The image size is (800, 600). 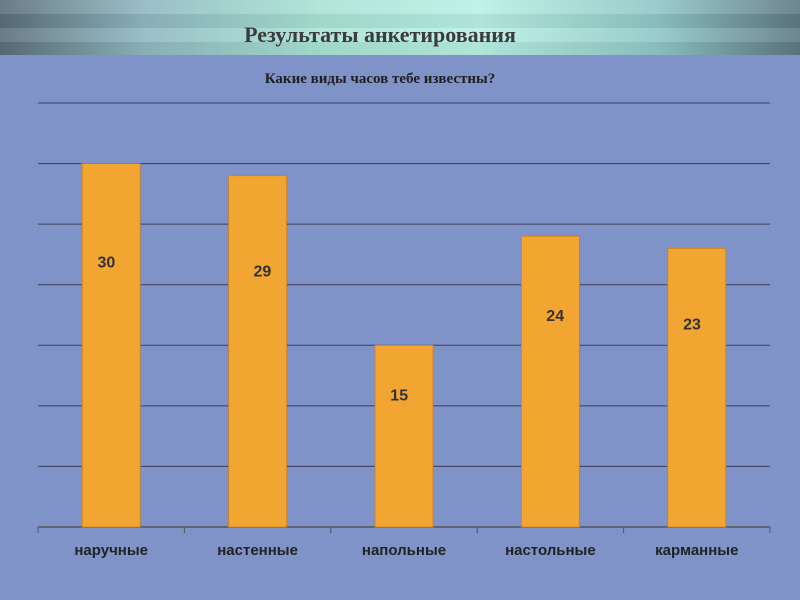 What do you see at coordinates (263, 272) in the screenshot?
I see `data-label: 29` at bounding box center [263, 272].